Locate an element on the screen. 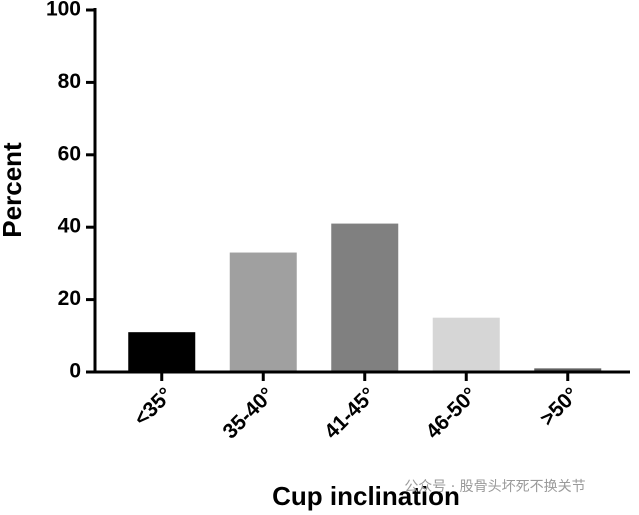  y-tick-label: 80 is located at coordinates (69, 81).